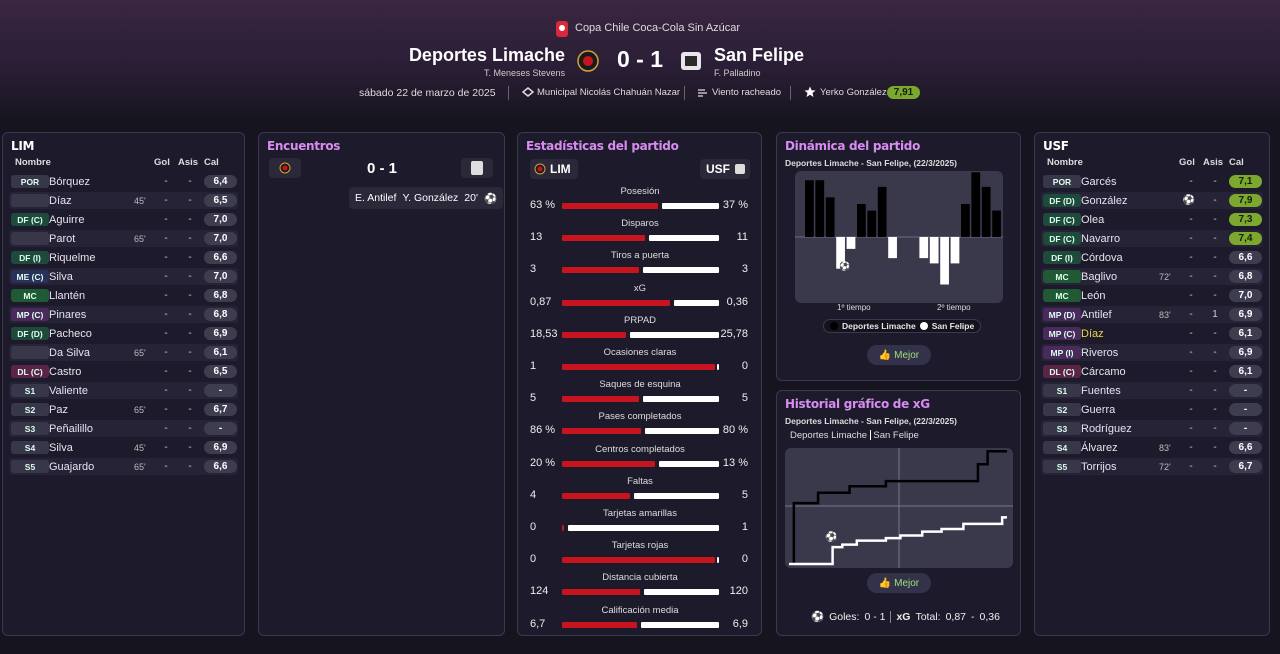 This screenshot has height=654, width=1280. What do you see at coordinates (1101, 390) in the screenshot?
I see `player-name: Fuentes` at bounding box center [1101, 390].